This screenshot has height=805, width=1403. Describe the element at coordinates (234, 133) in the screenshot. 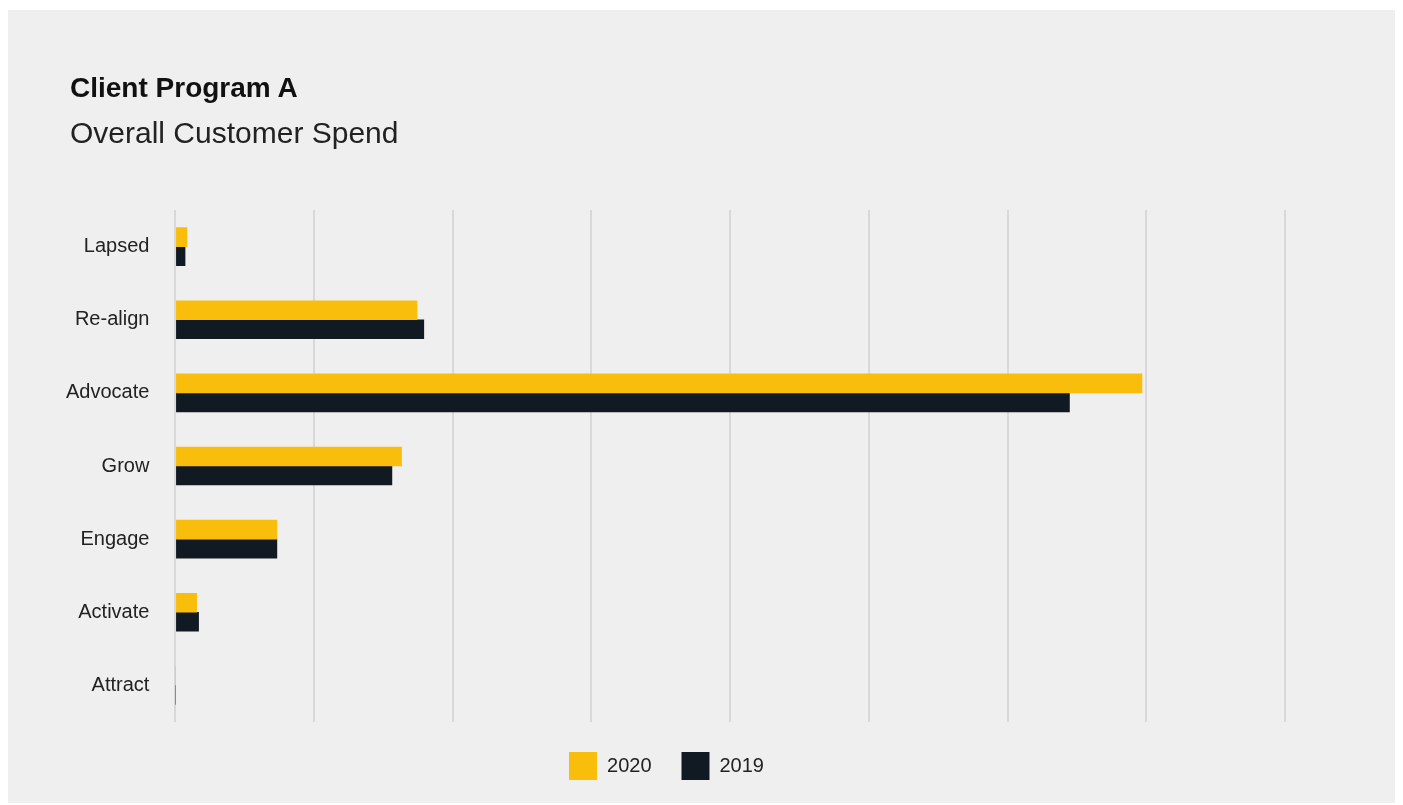

I see `chart-subtitle: Overall Customer Spend` at that location.